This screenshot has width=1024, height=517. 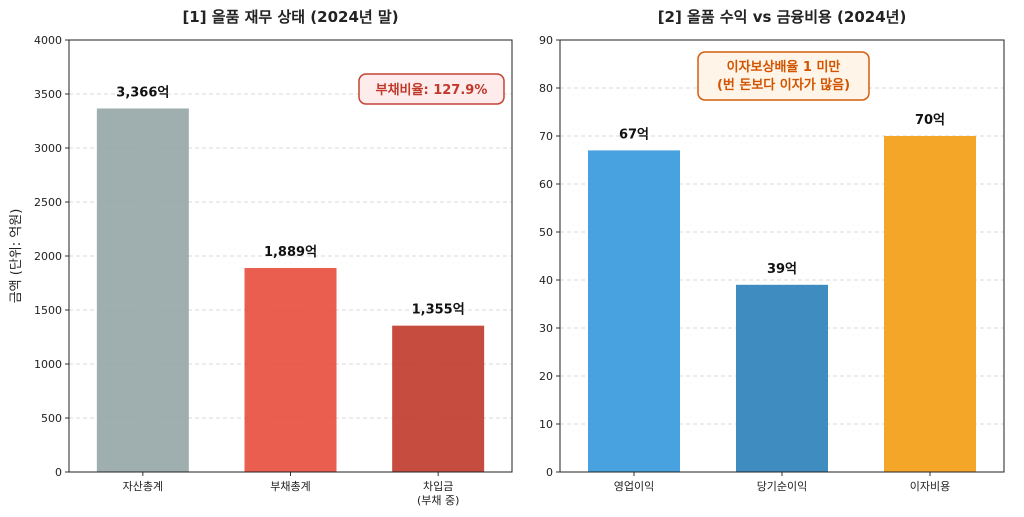 What do you see at coordinates (143, 486) in the screenshot?
I see `x-tick-label: 자산총계` at bounding box center [143, 486].